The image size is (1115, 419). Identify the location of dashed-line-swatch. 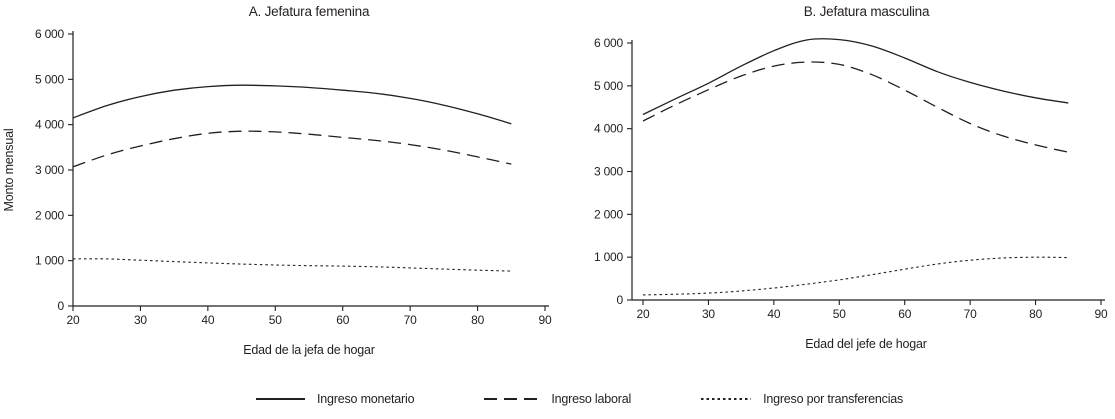
(512, 399).